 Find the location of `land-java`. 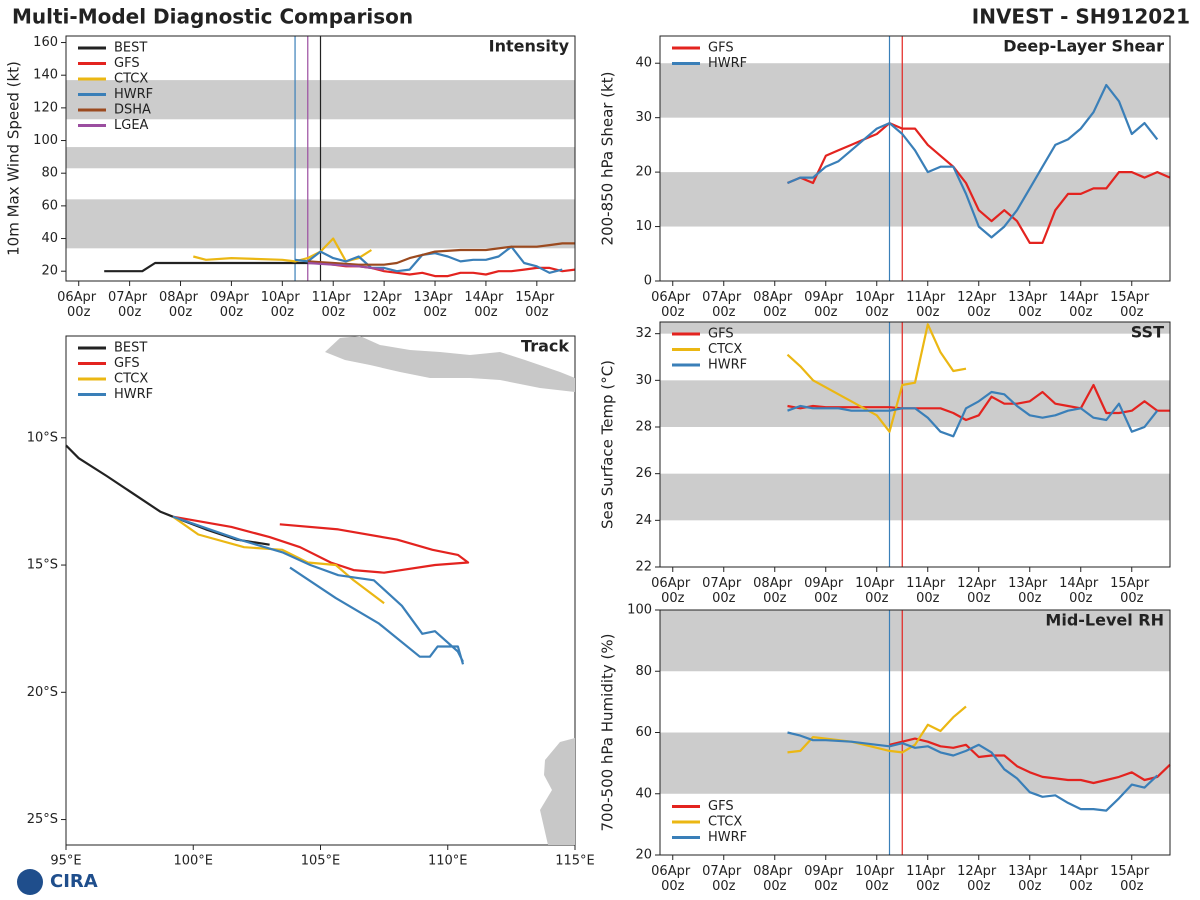

land-java is located at coordinates (450, 364).